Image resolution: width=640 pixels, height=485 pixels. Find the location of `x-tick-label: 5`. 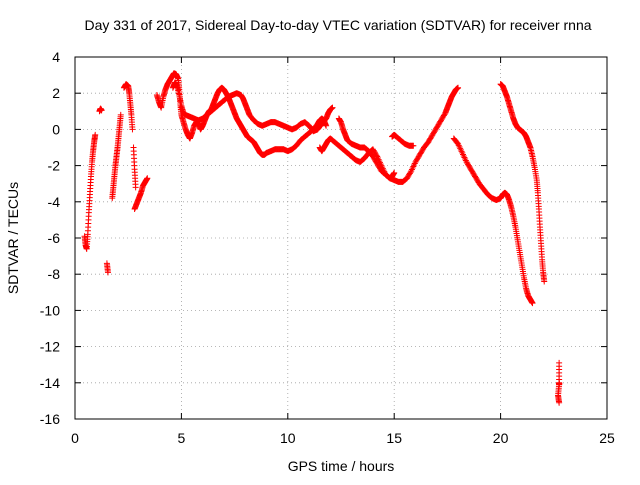

x-tick-label: 5 is located at coordinates (182, 438).